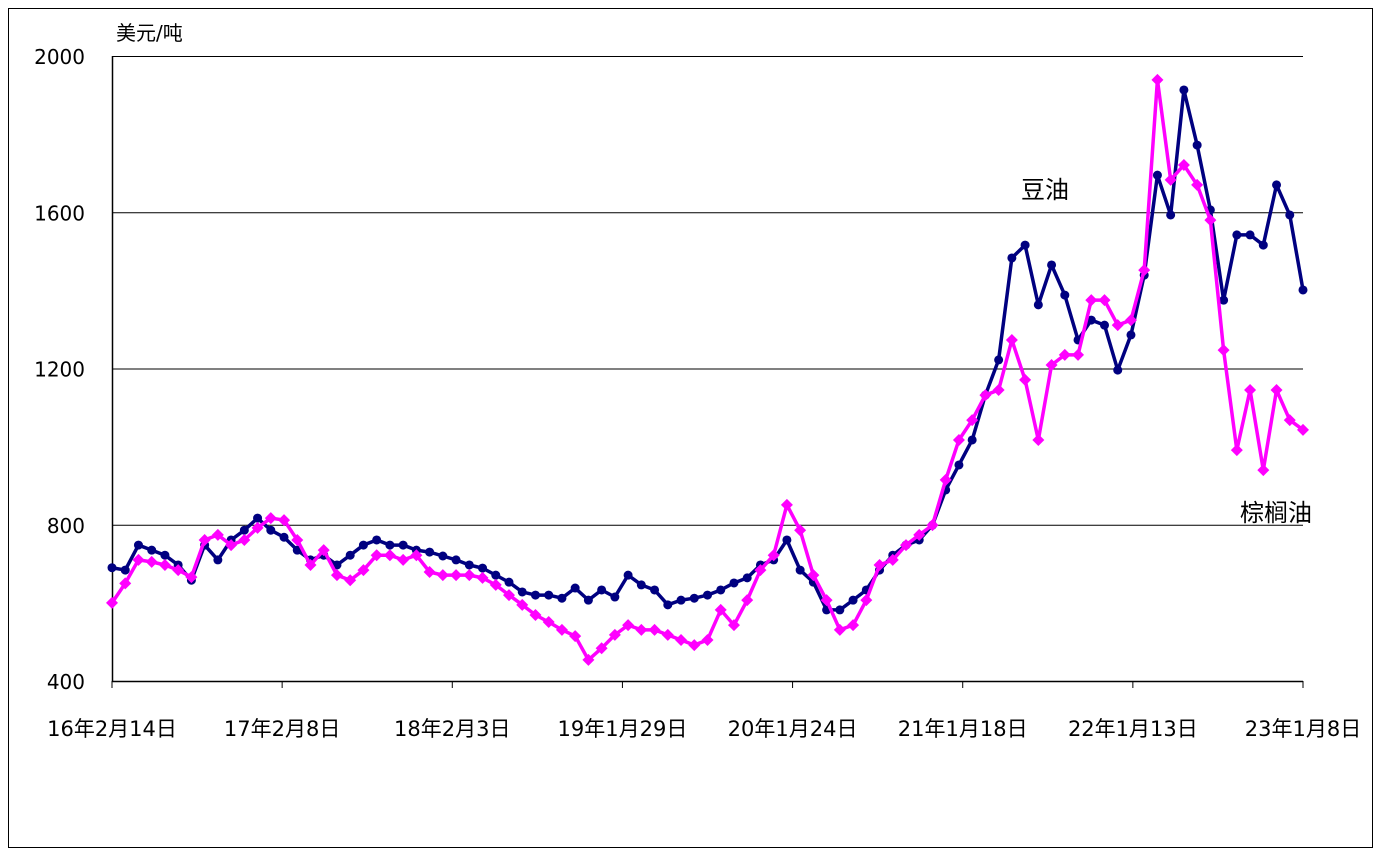 The image size is (1385, 863). Describe the element at coordinates (149, 33) in the screenshot. I see `y-unit-label: 美元/吨` at that location.